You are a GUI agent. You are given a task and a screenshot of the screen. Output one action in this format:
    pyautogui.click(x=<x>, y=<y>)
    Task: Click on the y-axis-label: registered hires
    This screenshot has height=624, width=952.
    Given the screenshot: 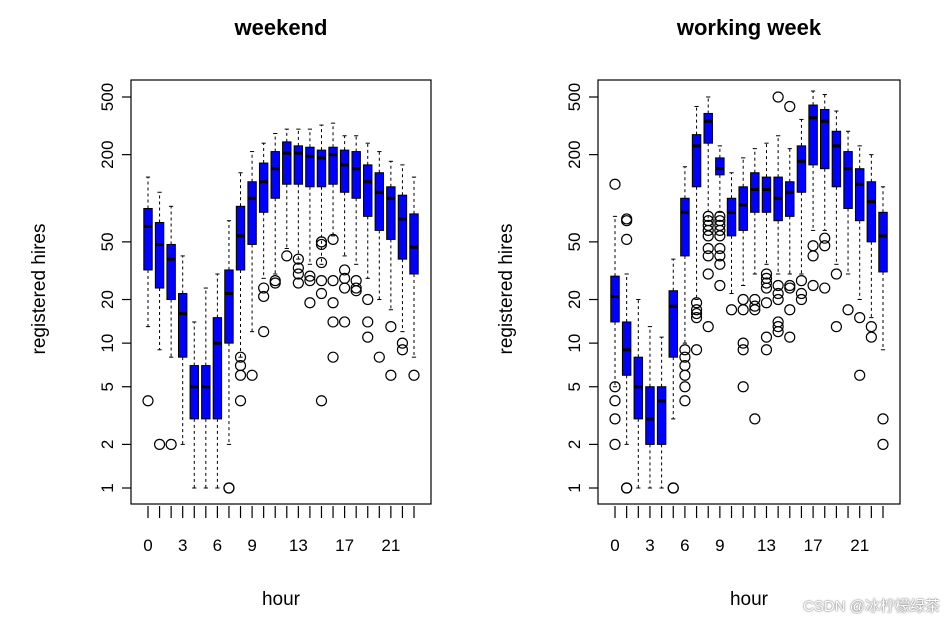 What is the action you would take?
    pyautogui.click(x=506, y=289)
    